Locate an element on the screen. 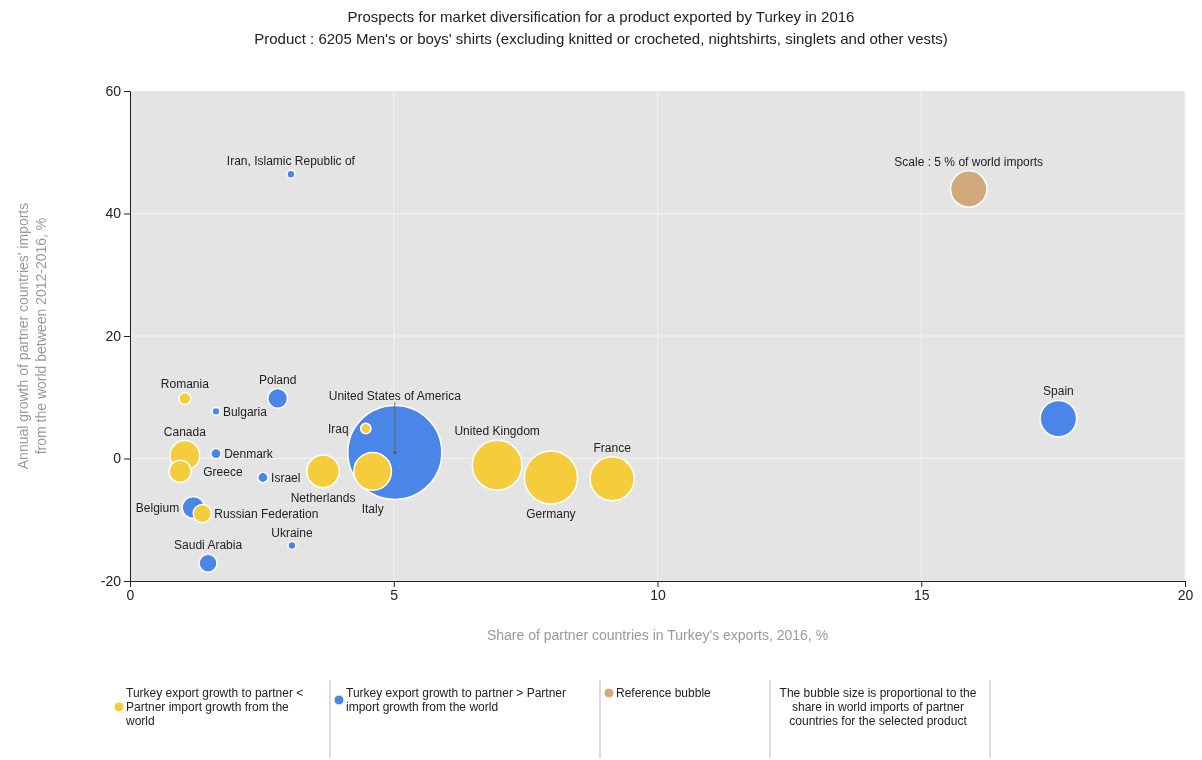 The width and height of the screenshot is (1202, 760). y-tick-label: -20 is located at coordinates (111, 580).